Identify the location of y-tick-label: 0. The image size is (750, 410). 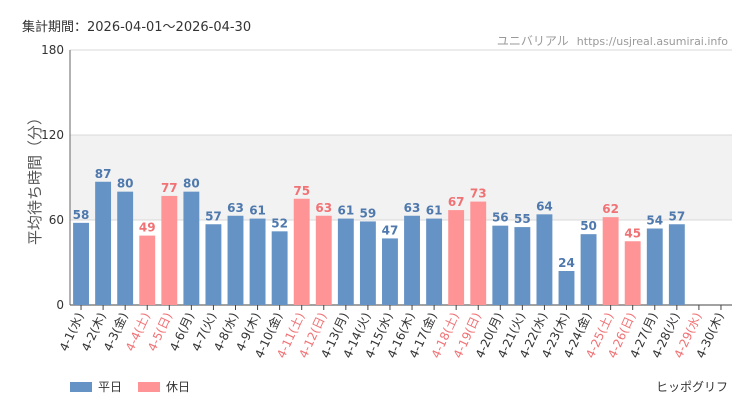
(60, 305).